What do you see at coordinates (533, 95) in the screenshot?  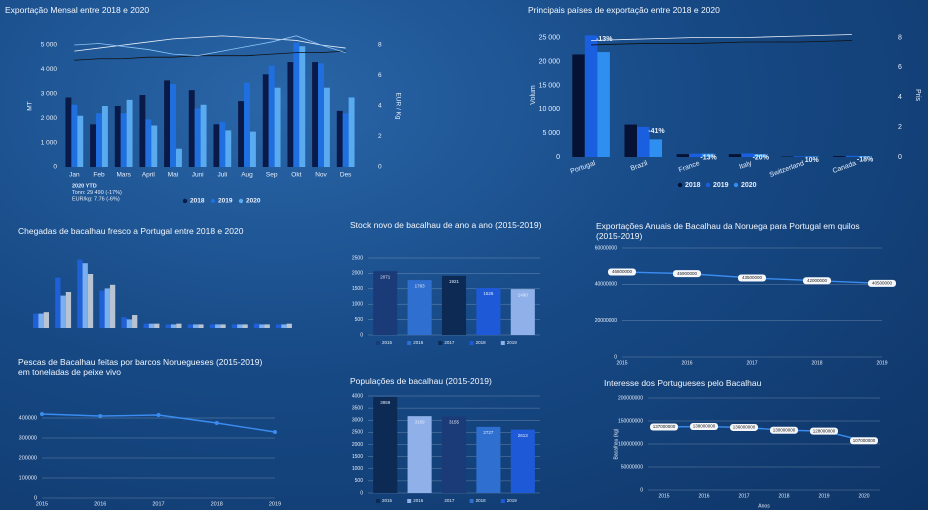 I see `y-axis-label: Volum` at bounding box center [533, 95].